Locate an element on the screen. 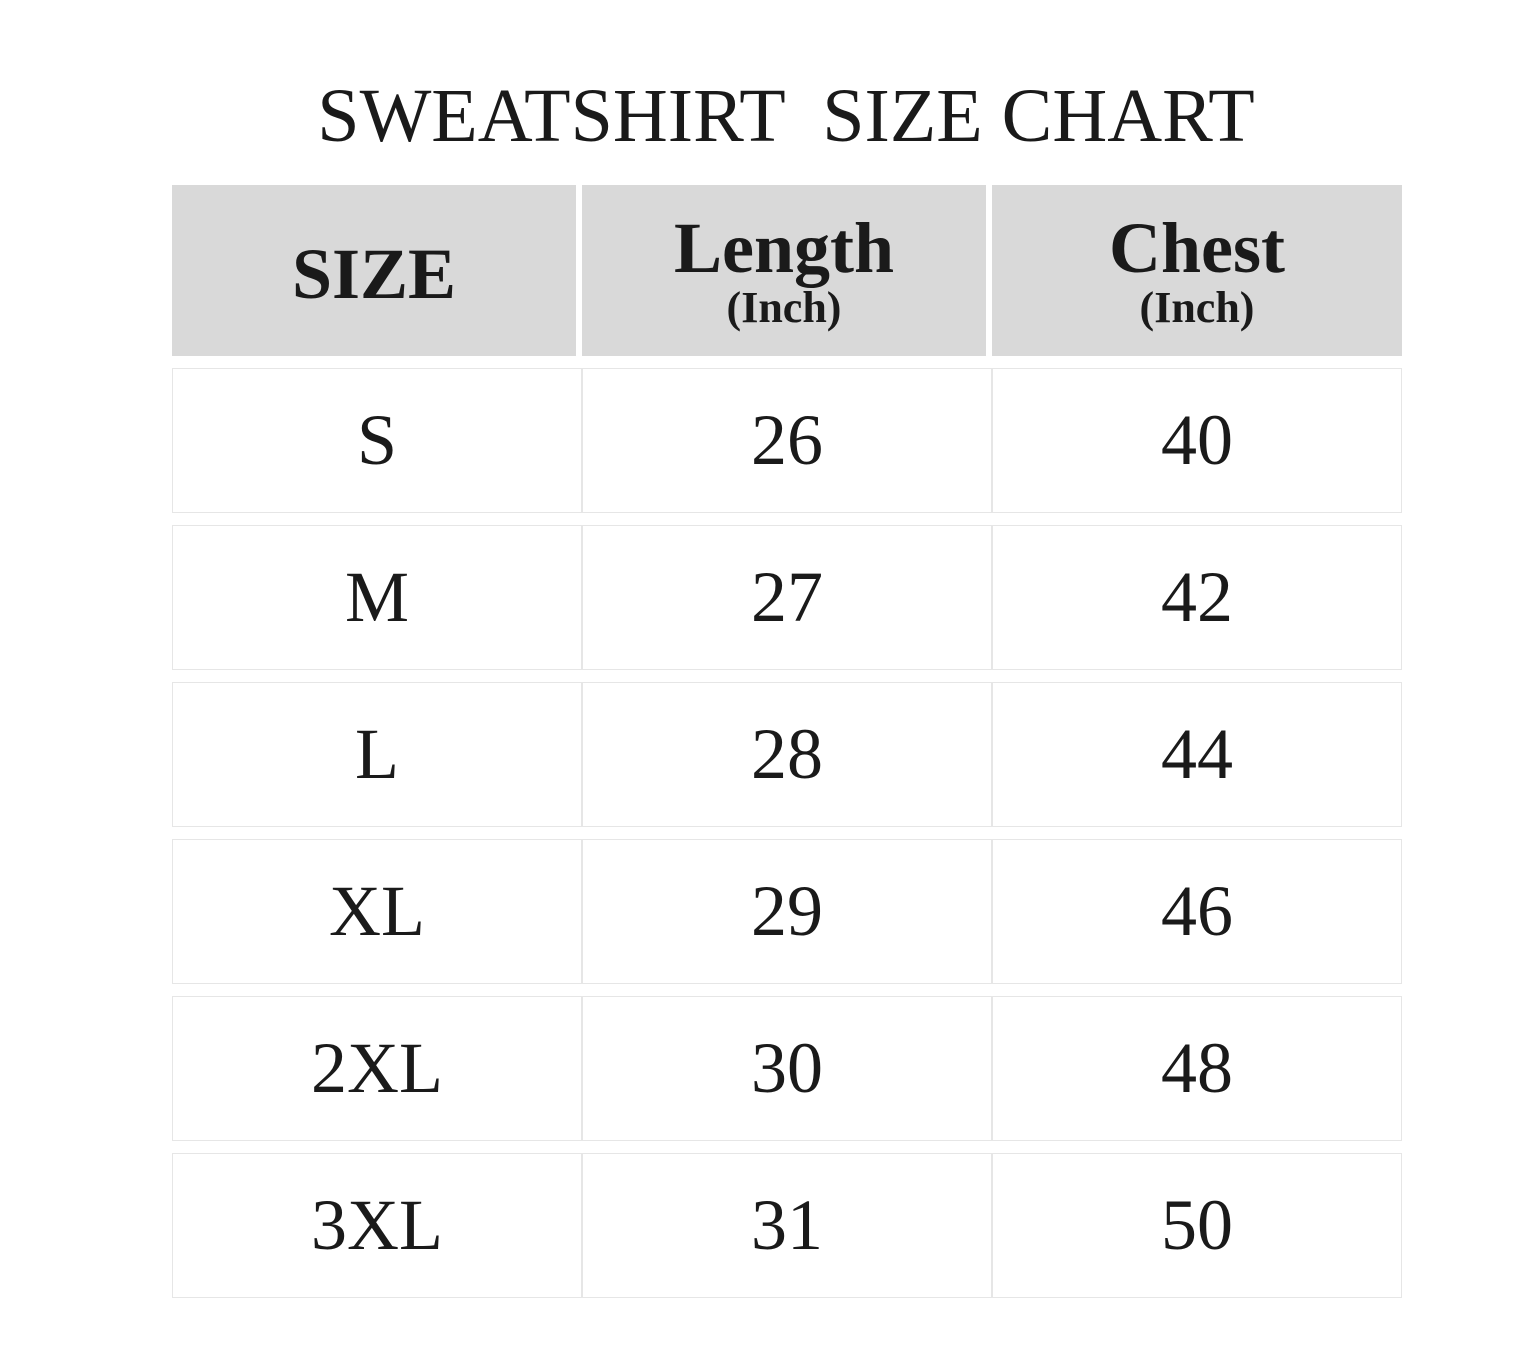 The height and width of the screenshot is (1371, 1519). table-row: L 28 44 is located at coordinates (787, 754).